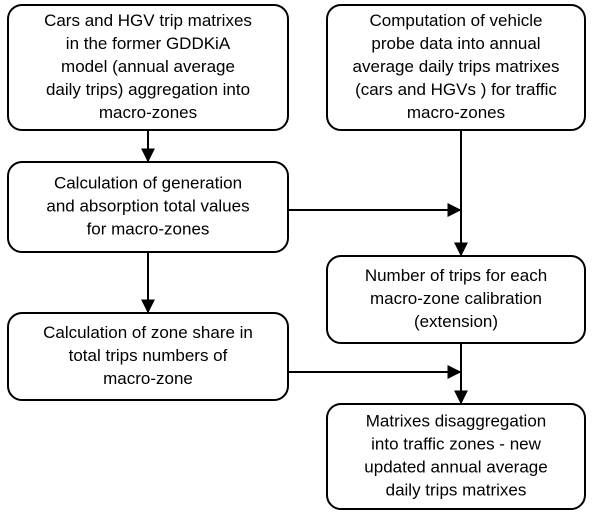 The height and width of the screenshot is (512, 593). I want to click on node-label: (extension), so click(456, 321).